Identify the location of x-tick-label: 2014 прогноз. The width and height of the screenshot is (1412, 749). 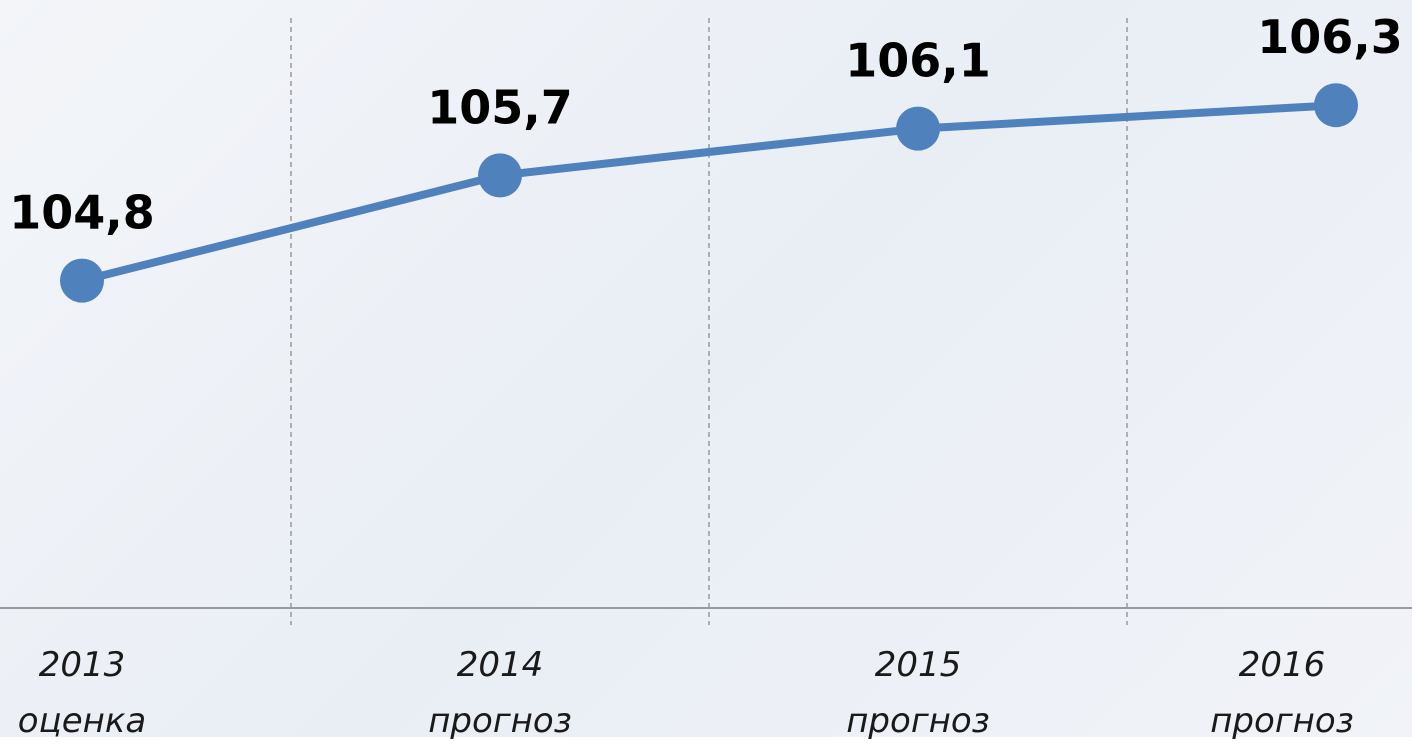
(500, 693).